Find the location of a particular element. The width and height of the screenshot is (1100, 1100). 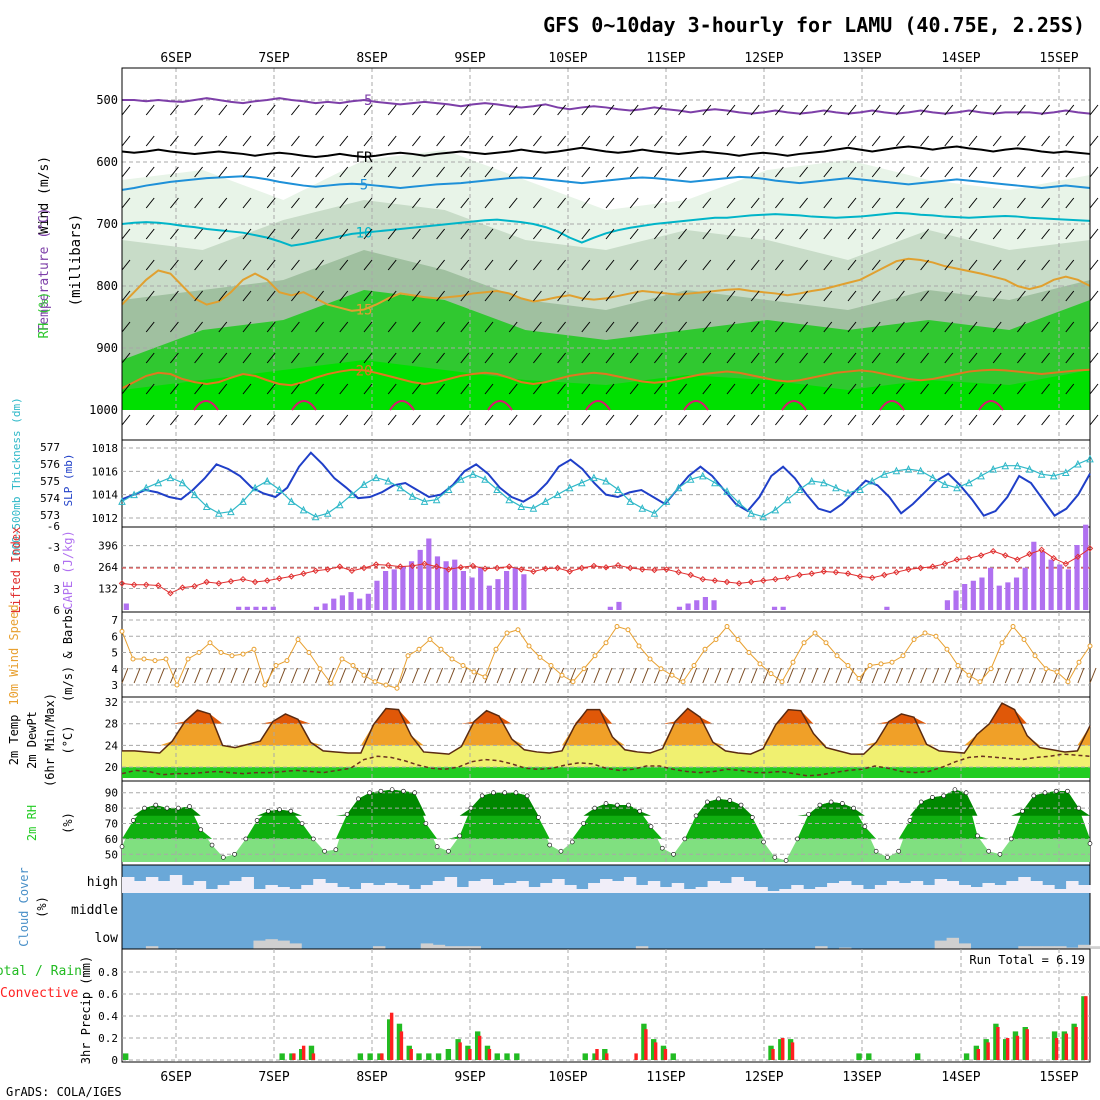

contour-label: FR is located at coordinates (364, 158).